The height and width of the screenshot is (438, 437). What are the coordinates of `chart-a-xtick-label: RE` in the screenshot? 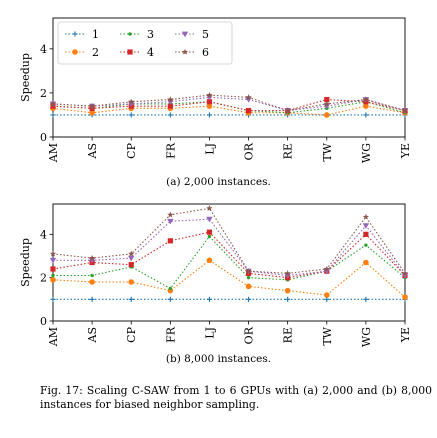 It's located at (288, 151).